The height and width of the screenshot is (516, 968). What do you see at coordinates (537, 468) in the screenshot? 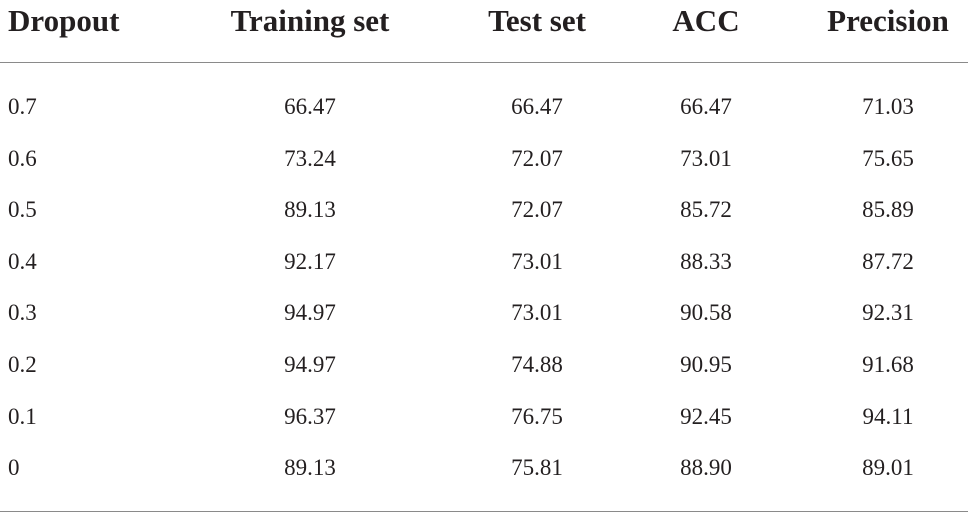
I see `table-cell: 75.81` at bounding box center [537, 468].